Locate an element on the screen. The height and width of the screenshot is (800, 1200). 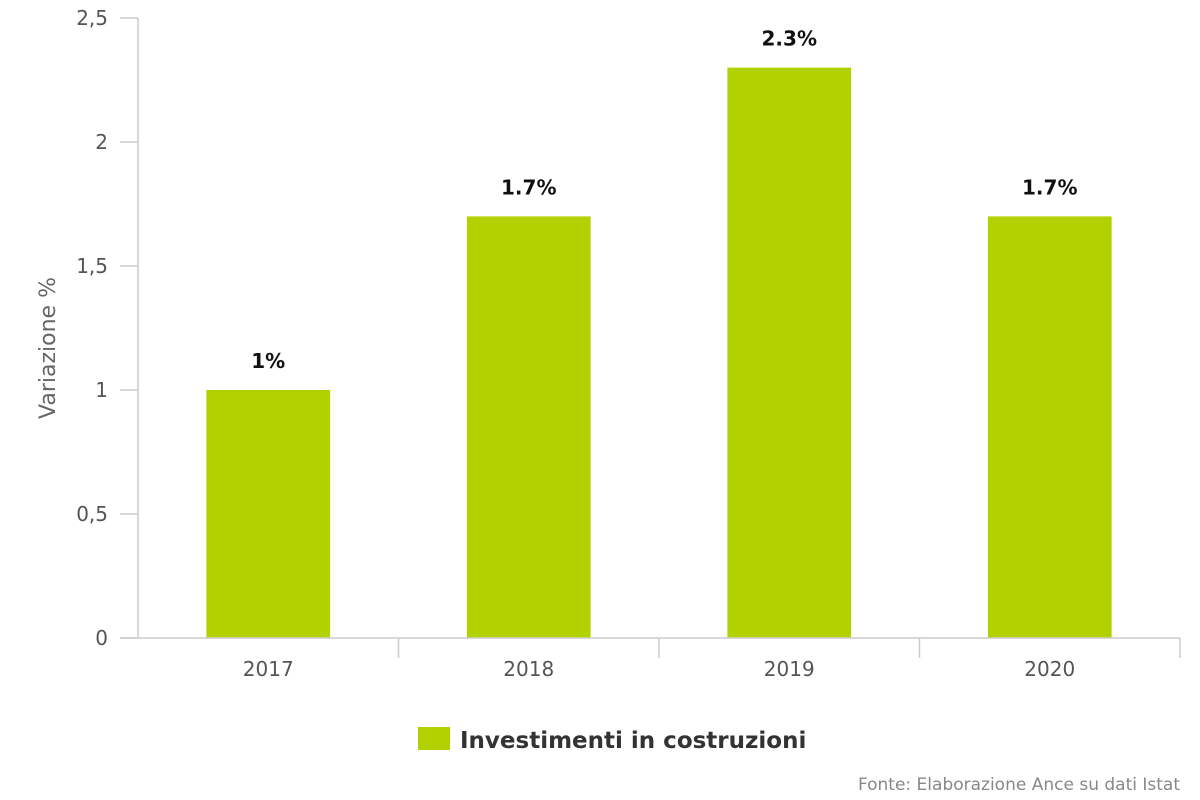
x-tick-label-2019: 2019 is located at coordinates (789, 669).